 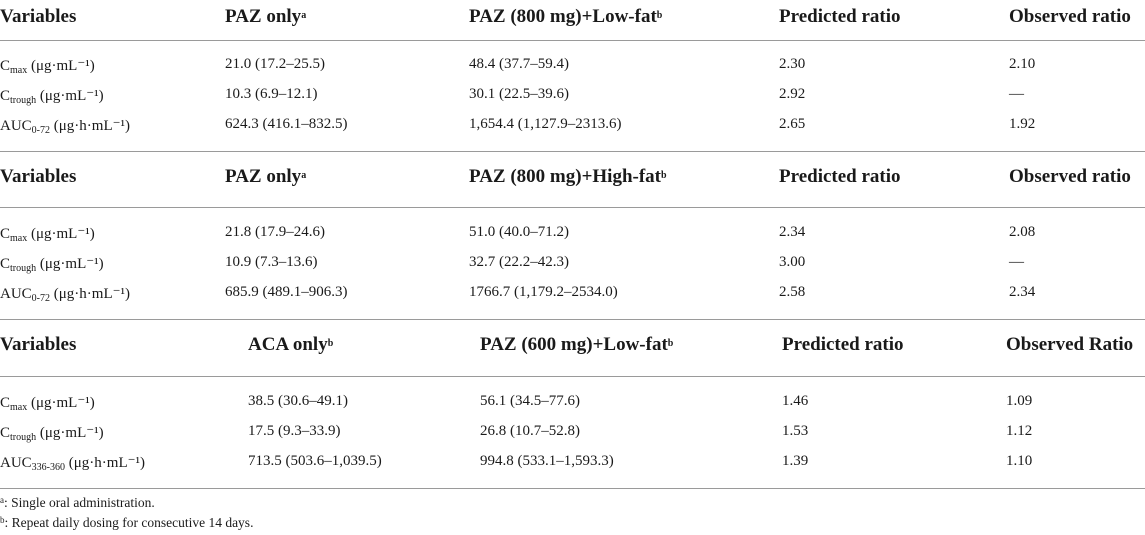 I want to click on rule-sec2-header, so click(x=572, y=207).